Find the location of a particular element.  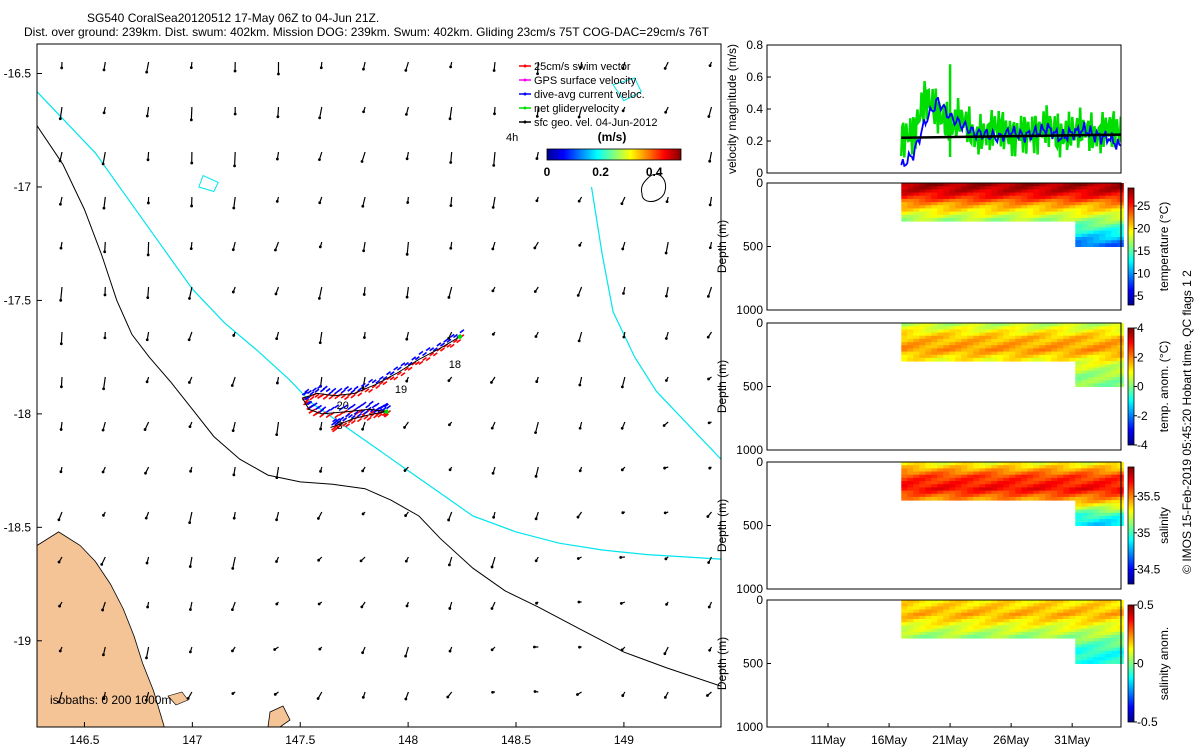

map-y-tick-label: -19 is located at coordinates (23, 641).